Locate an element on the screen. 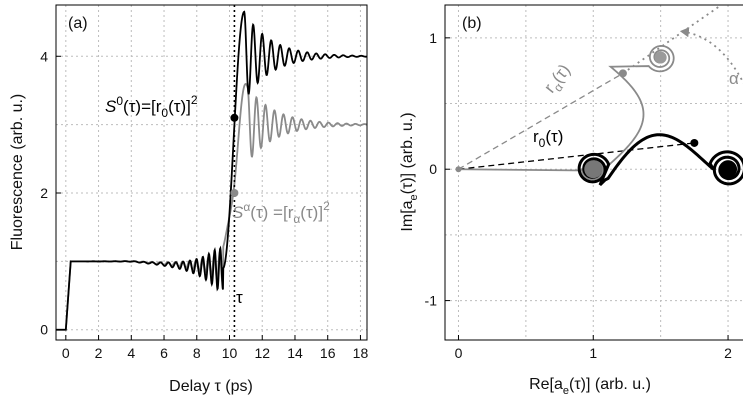  panel-a-xtick-label: 6 is located at coordinates (164, 353).